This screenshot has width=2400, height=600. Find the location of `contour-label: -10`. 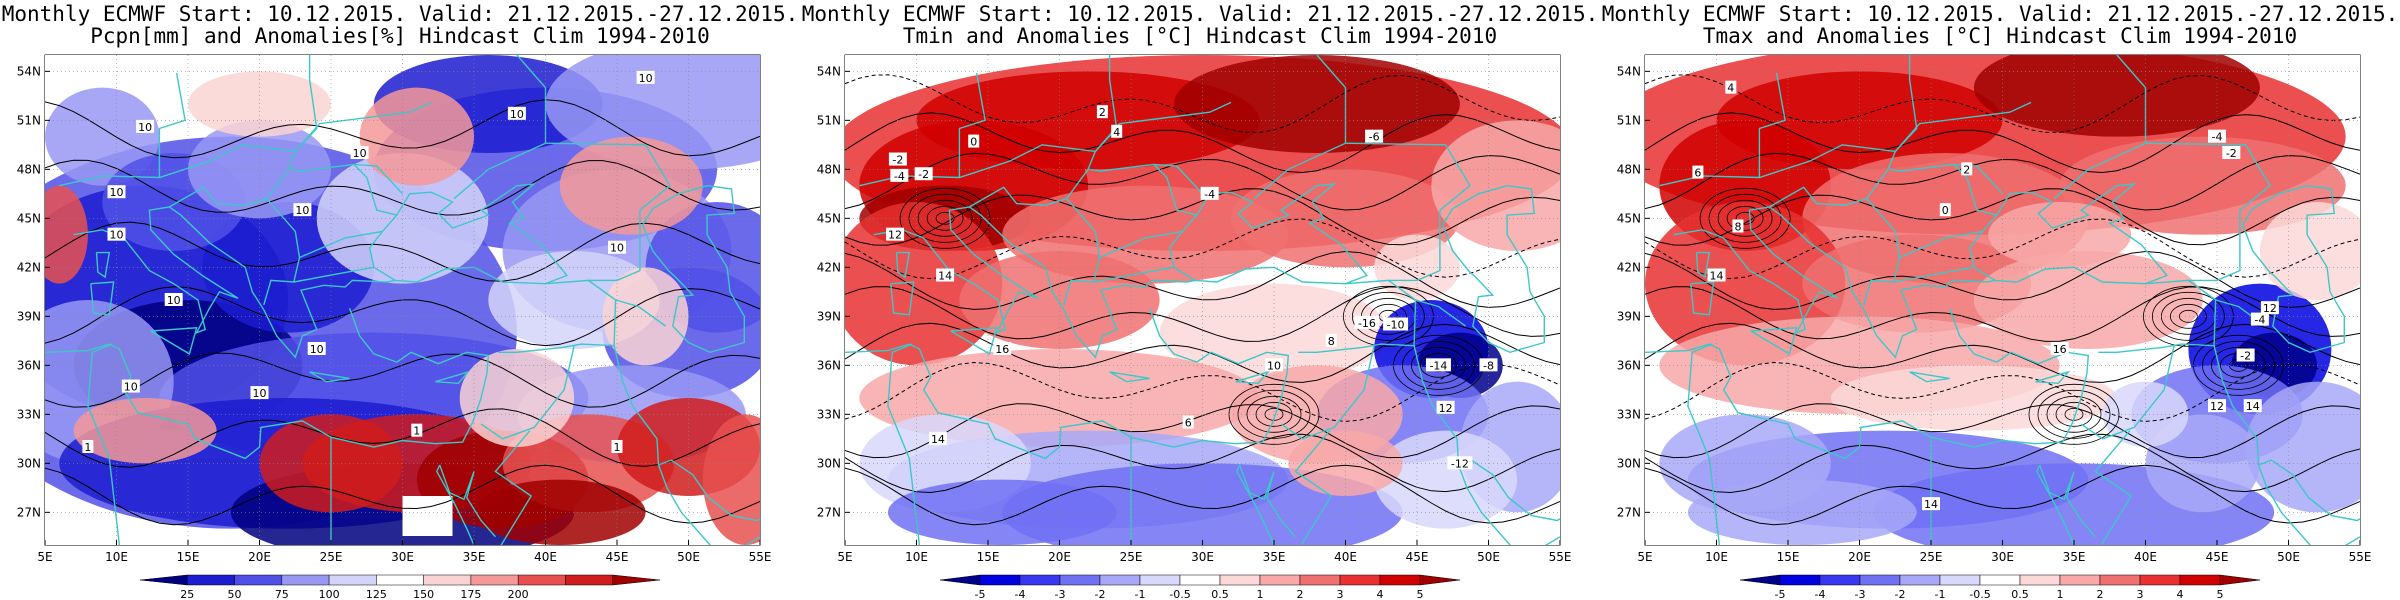

contour-label: -10 is located at coordinates (1396, 325).